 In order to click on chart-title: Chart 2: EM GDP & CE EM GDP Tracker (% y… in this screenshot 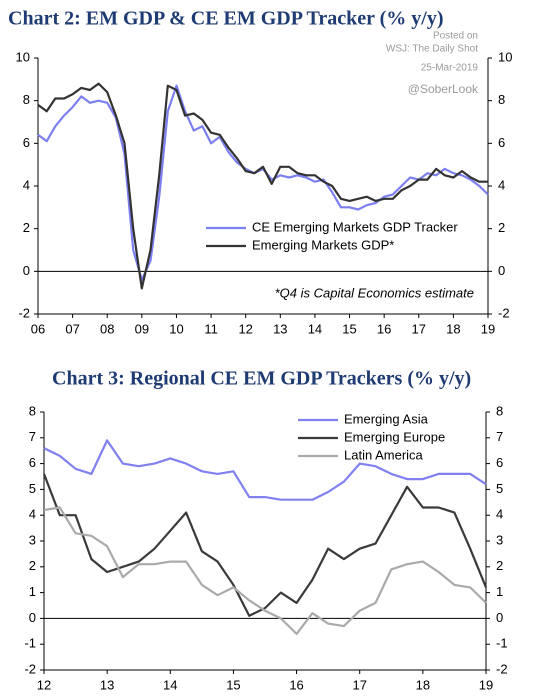, I will do `click(226, 19)`.